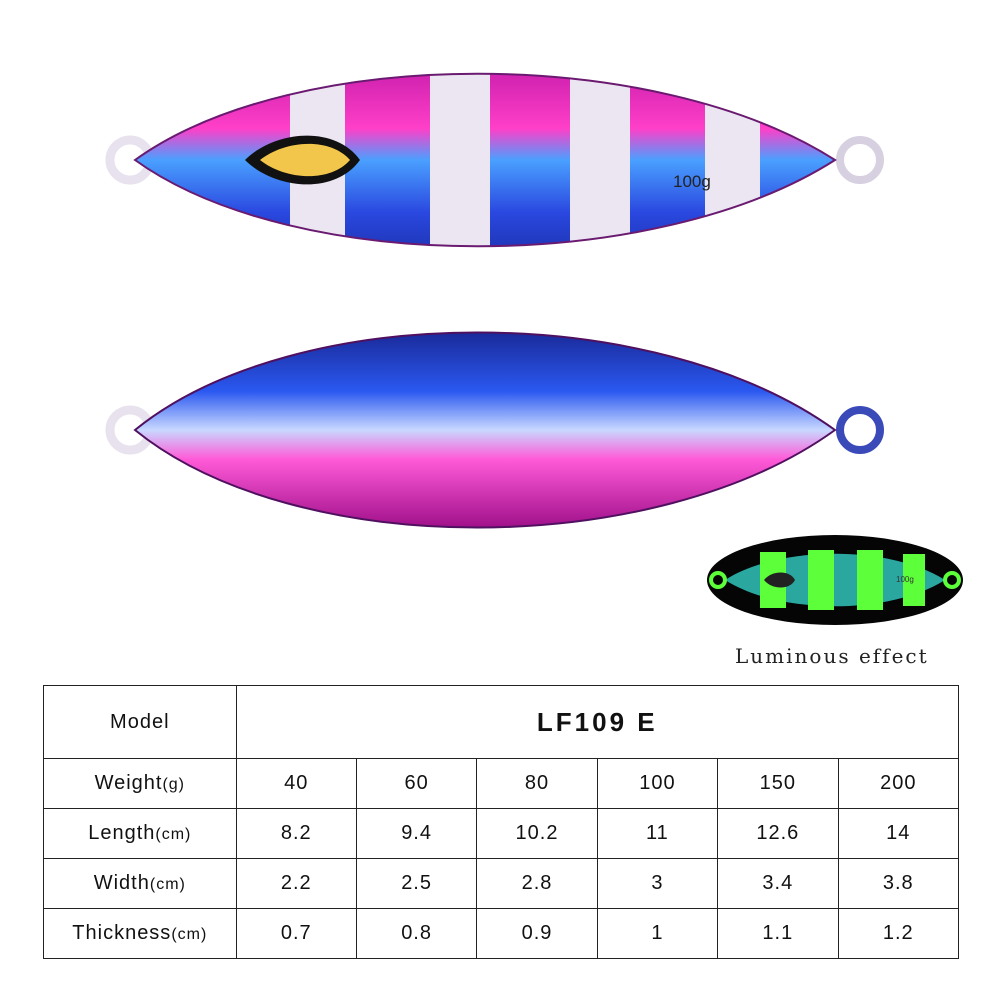 This screenshot has height=1000, width=1000. I want to click on cell: 0.8, so click(416, 933).